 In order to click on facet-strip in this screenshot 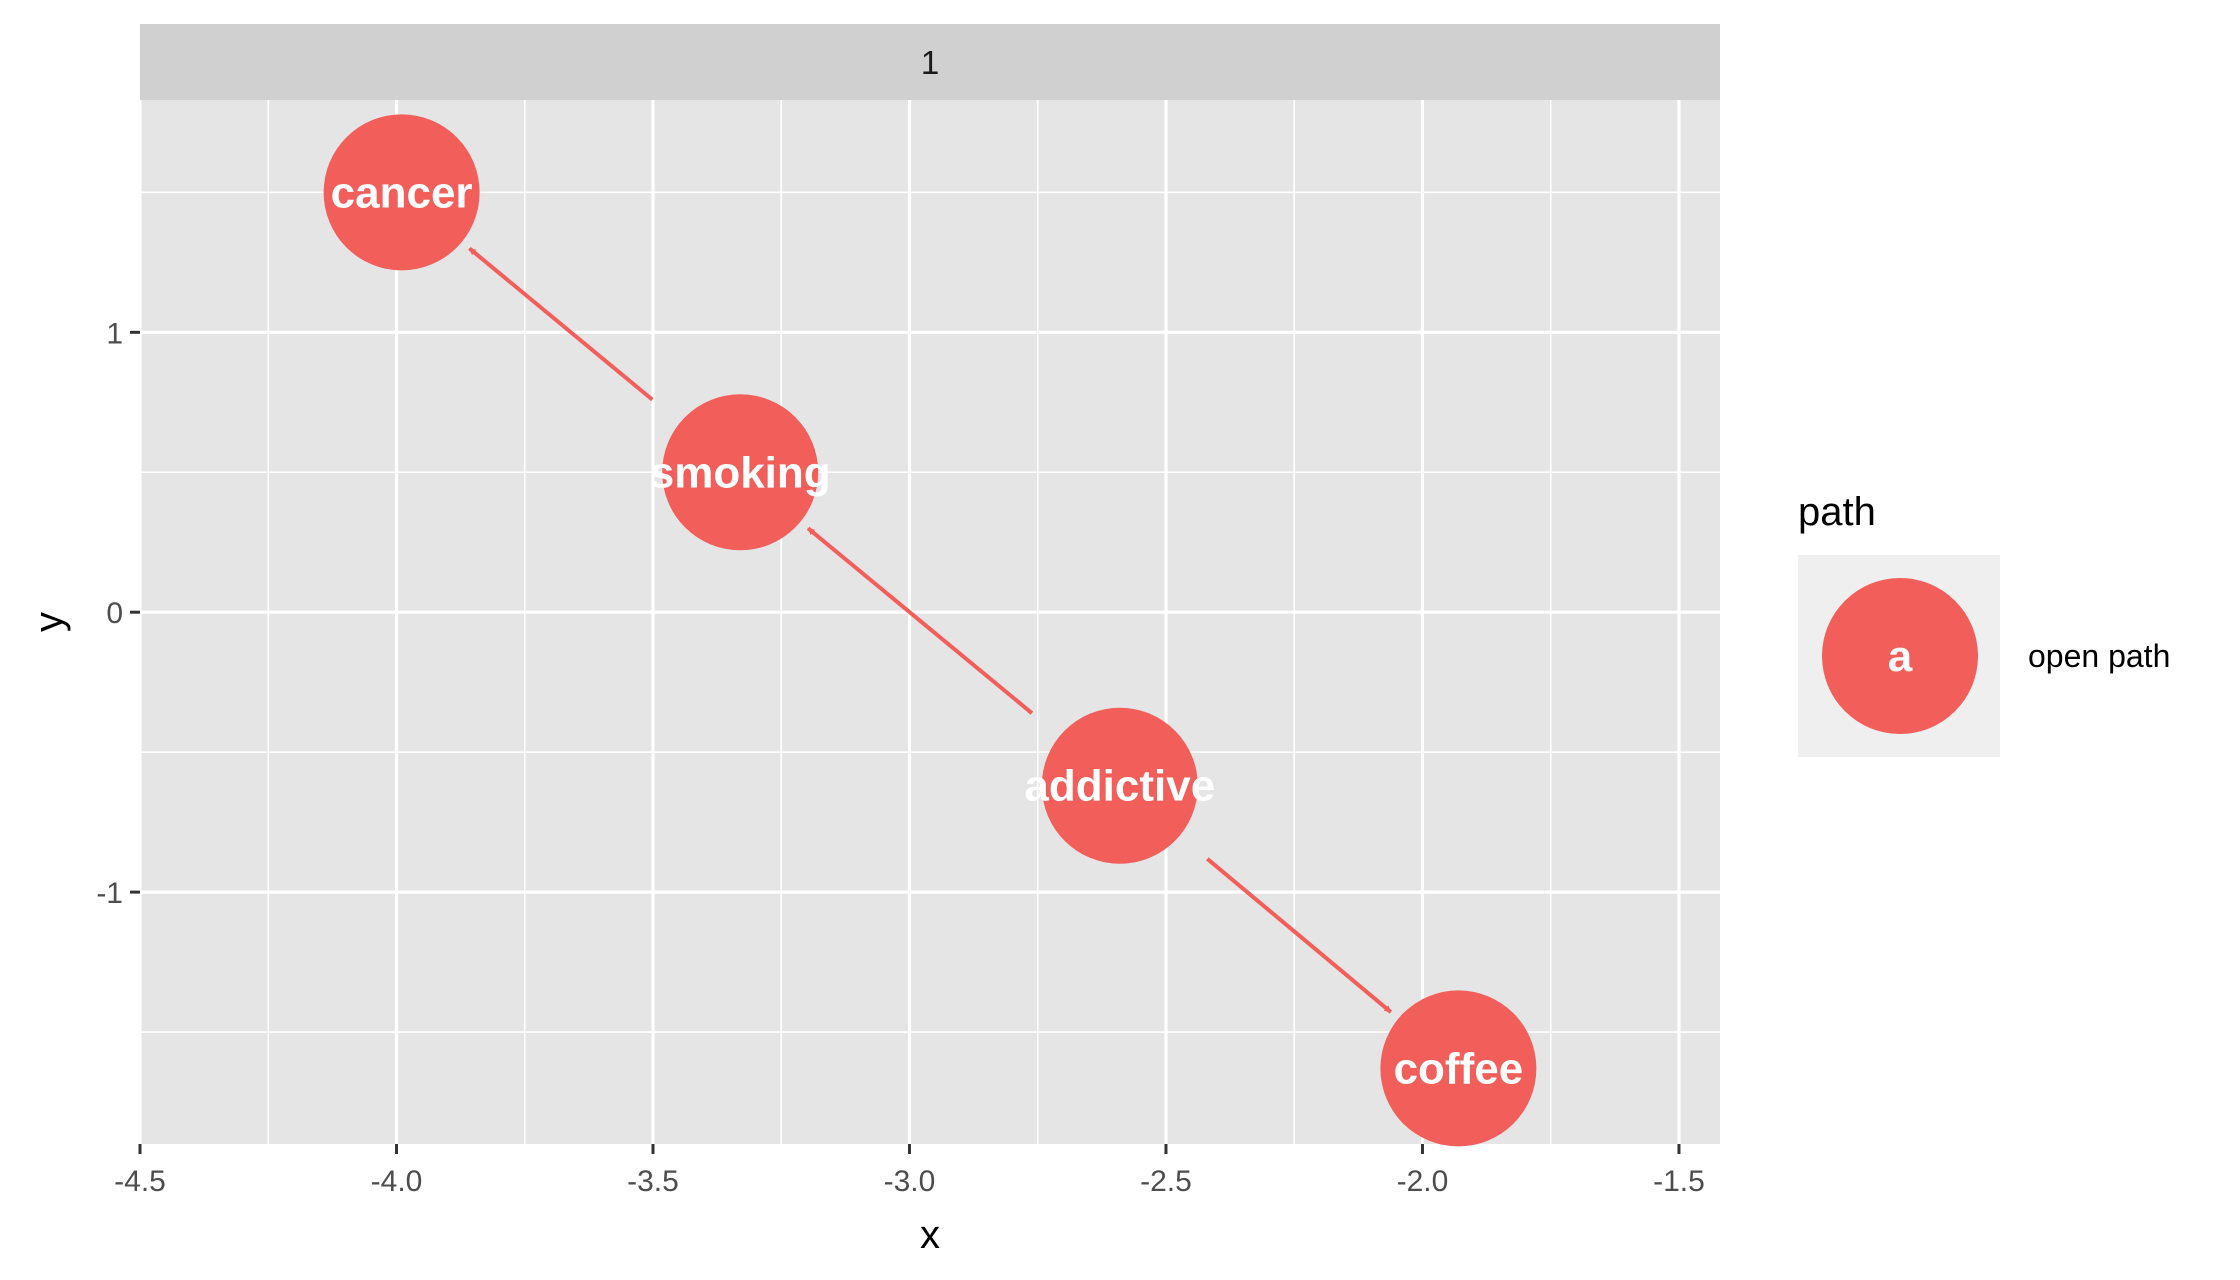, I will do `click(930, 62)`.